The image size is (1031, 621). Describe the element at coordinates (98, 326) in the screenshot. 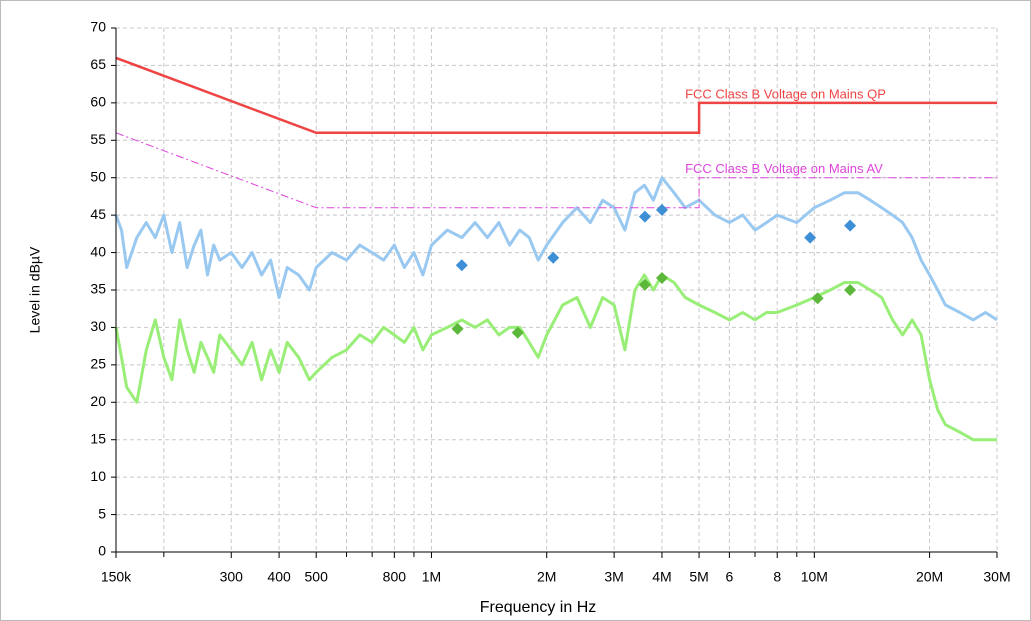

I see `y-tick-label: 30` at that location.